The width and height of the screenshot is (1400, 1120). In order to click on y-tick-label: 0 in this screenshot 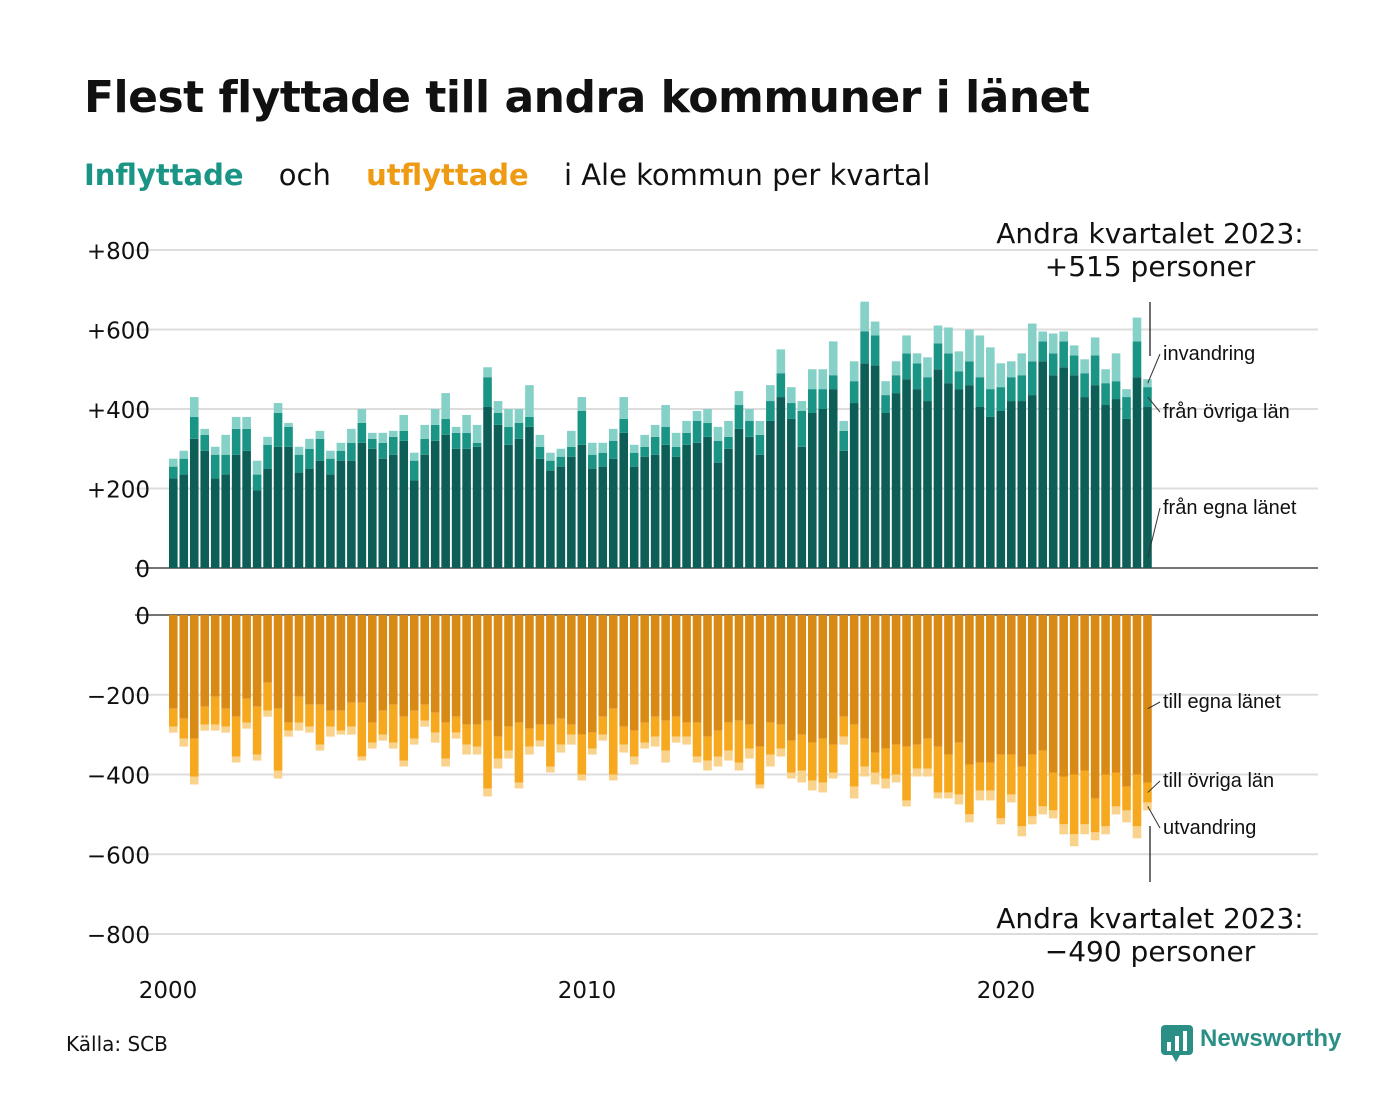, I will do `click(142, 617)`.